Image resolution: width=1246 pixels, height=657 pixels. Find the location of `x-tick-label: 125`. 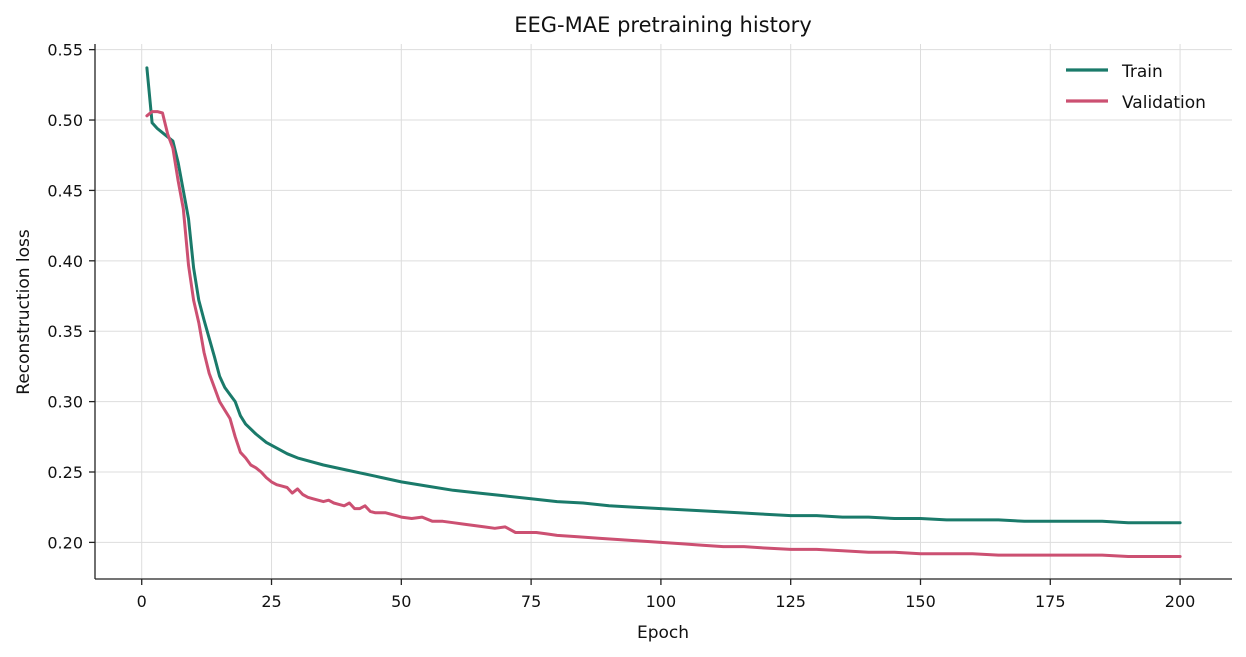

x-tick-label: 125 is located at coordinates (790, 601).